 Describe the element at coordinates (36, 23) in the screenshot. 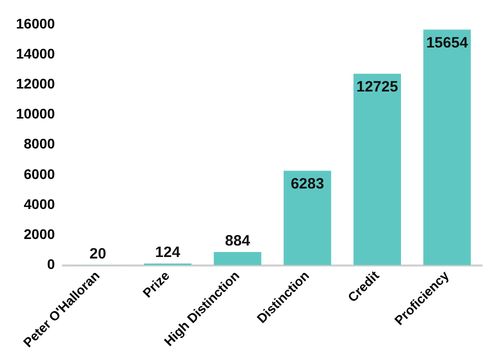

I see `y-tick-label: 16000` at that location.